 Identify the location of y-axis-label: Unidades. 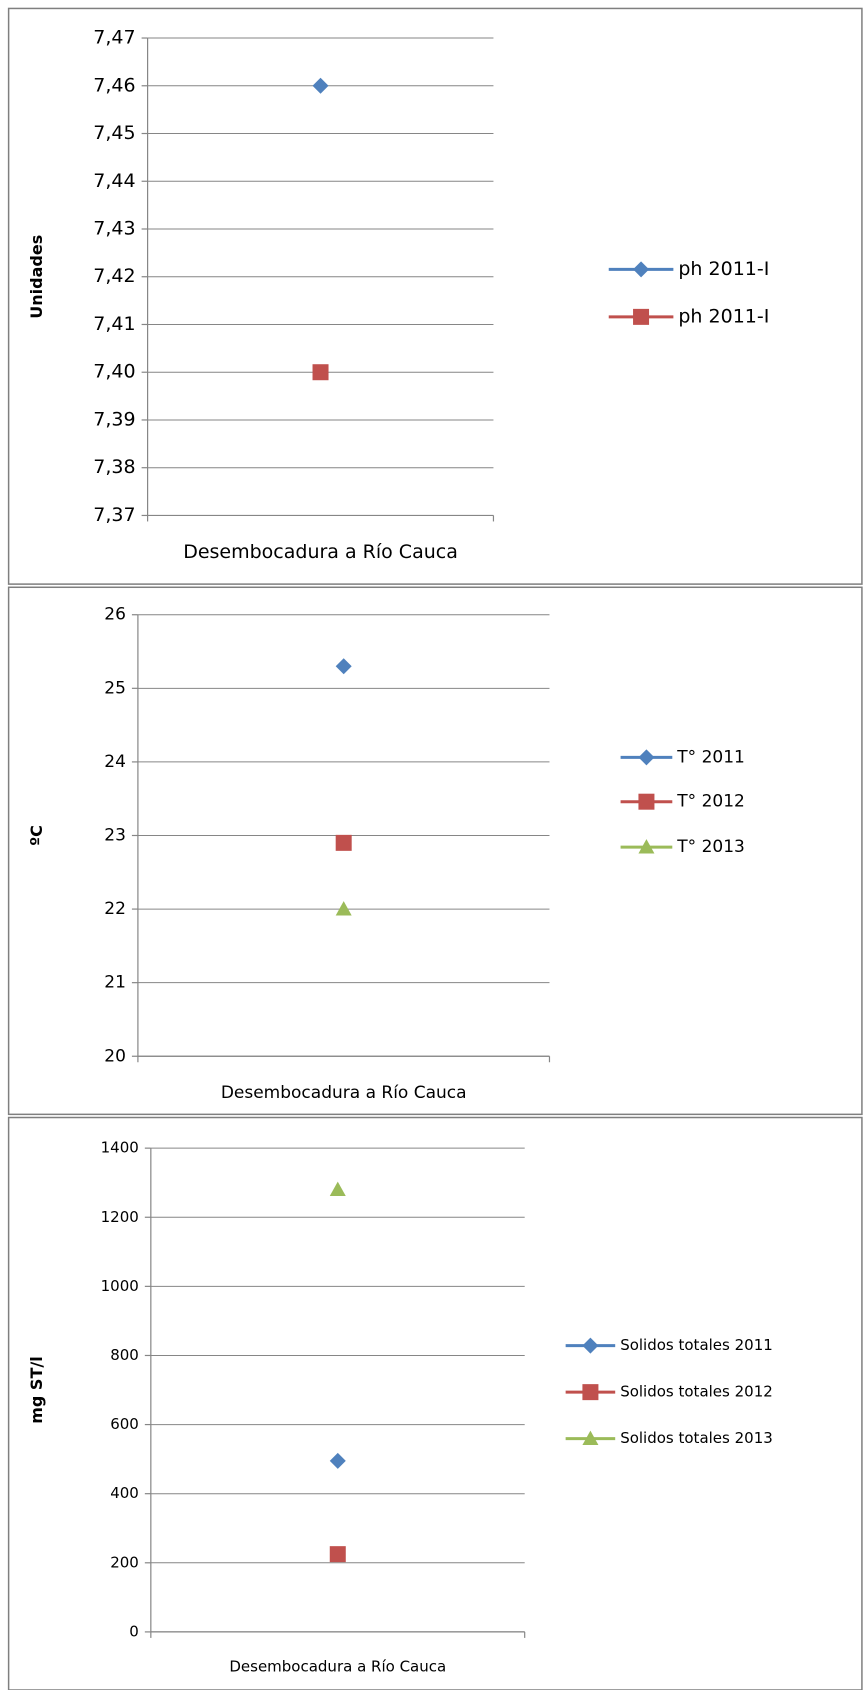
(36, 277).